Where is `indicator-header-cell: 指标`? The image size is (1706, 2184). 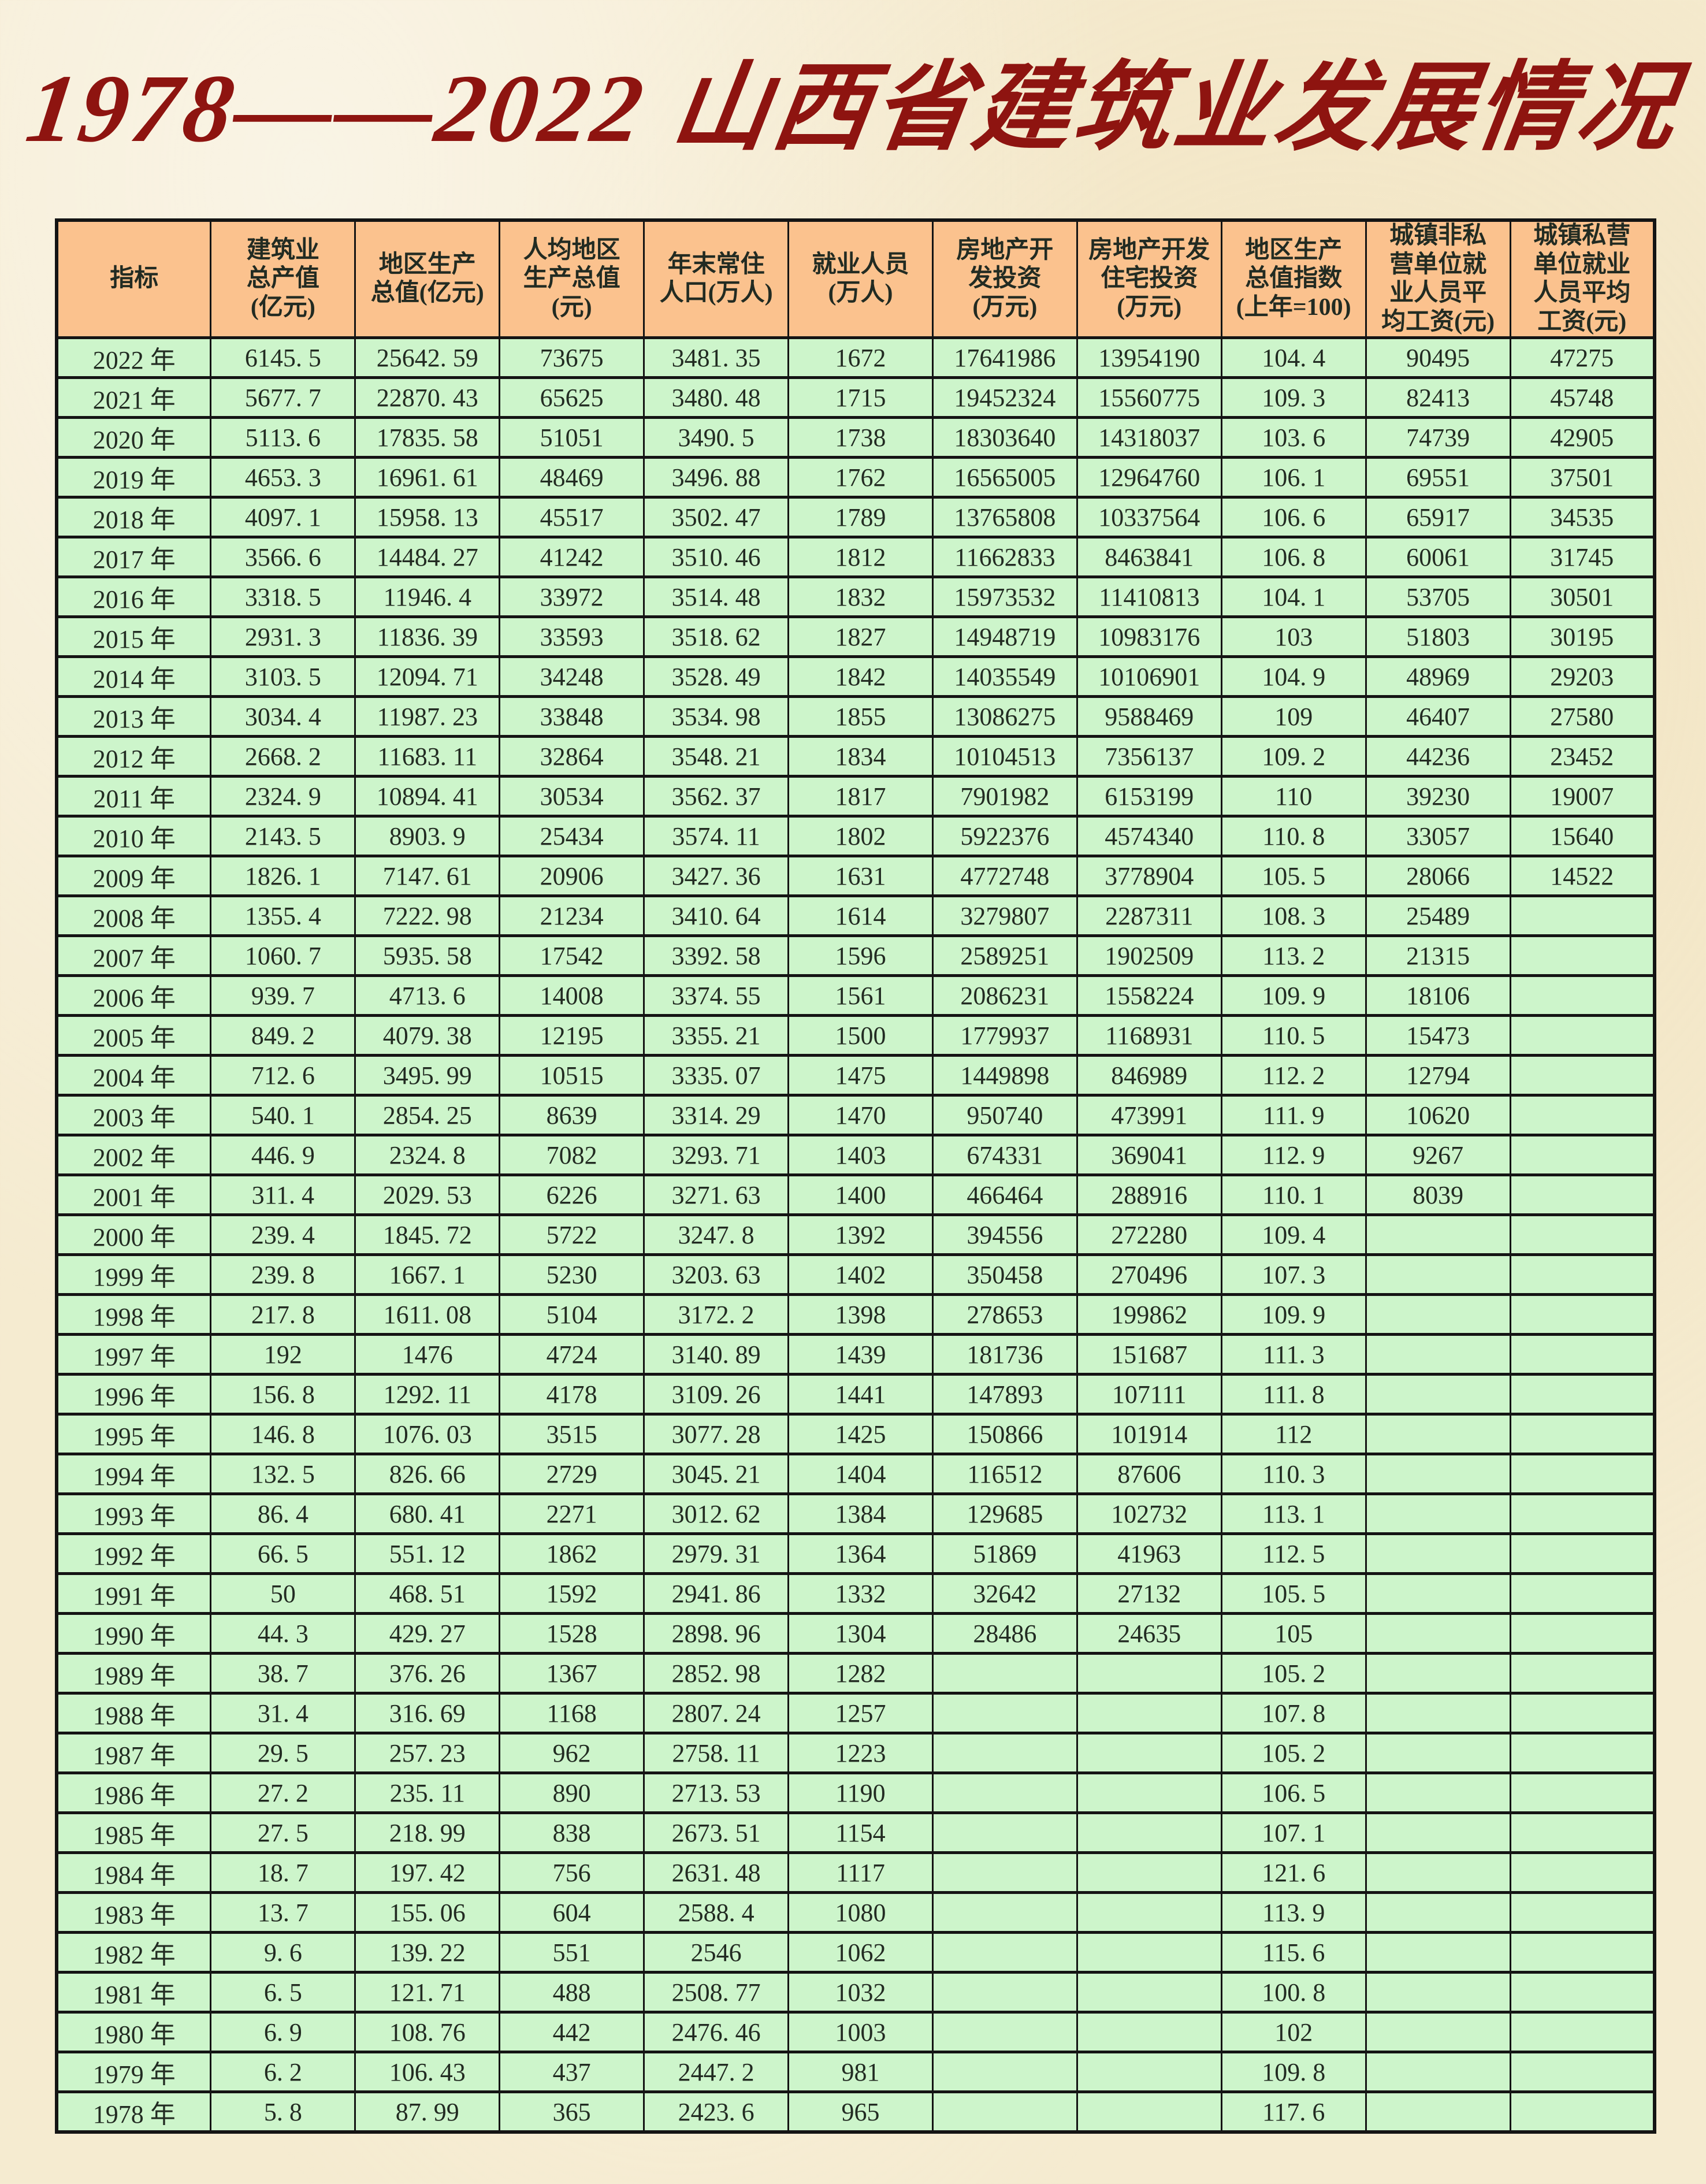 indicator-header-cell: 指标 is located at coordinates (133, 279).